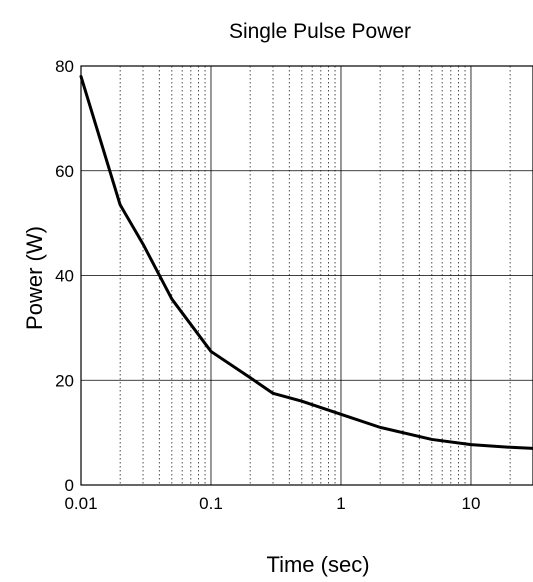  Describe the element at coordinates (211, 503) in the screenshot. I see `x-tick-label: 0.1` at that location.